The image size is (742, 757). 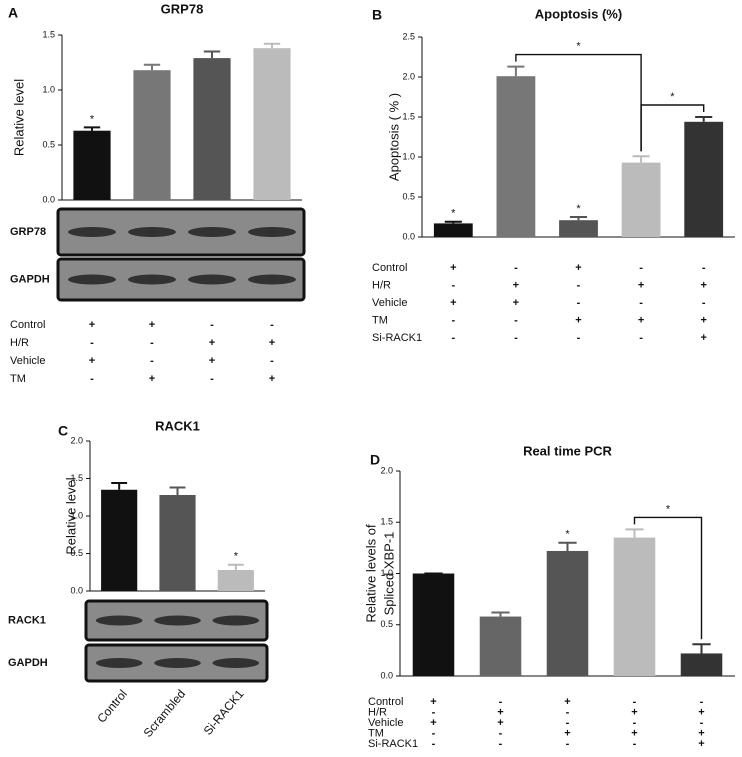 I want to click on panel-letter: B, so click(x=377, y=15).